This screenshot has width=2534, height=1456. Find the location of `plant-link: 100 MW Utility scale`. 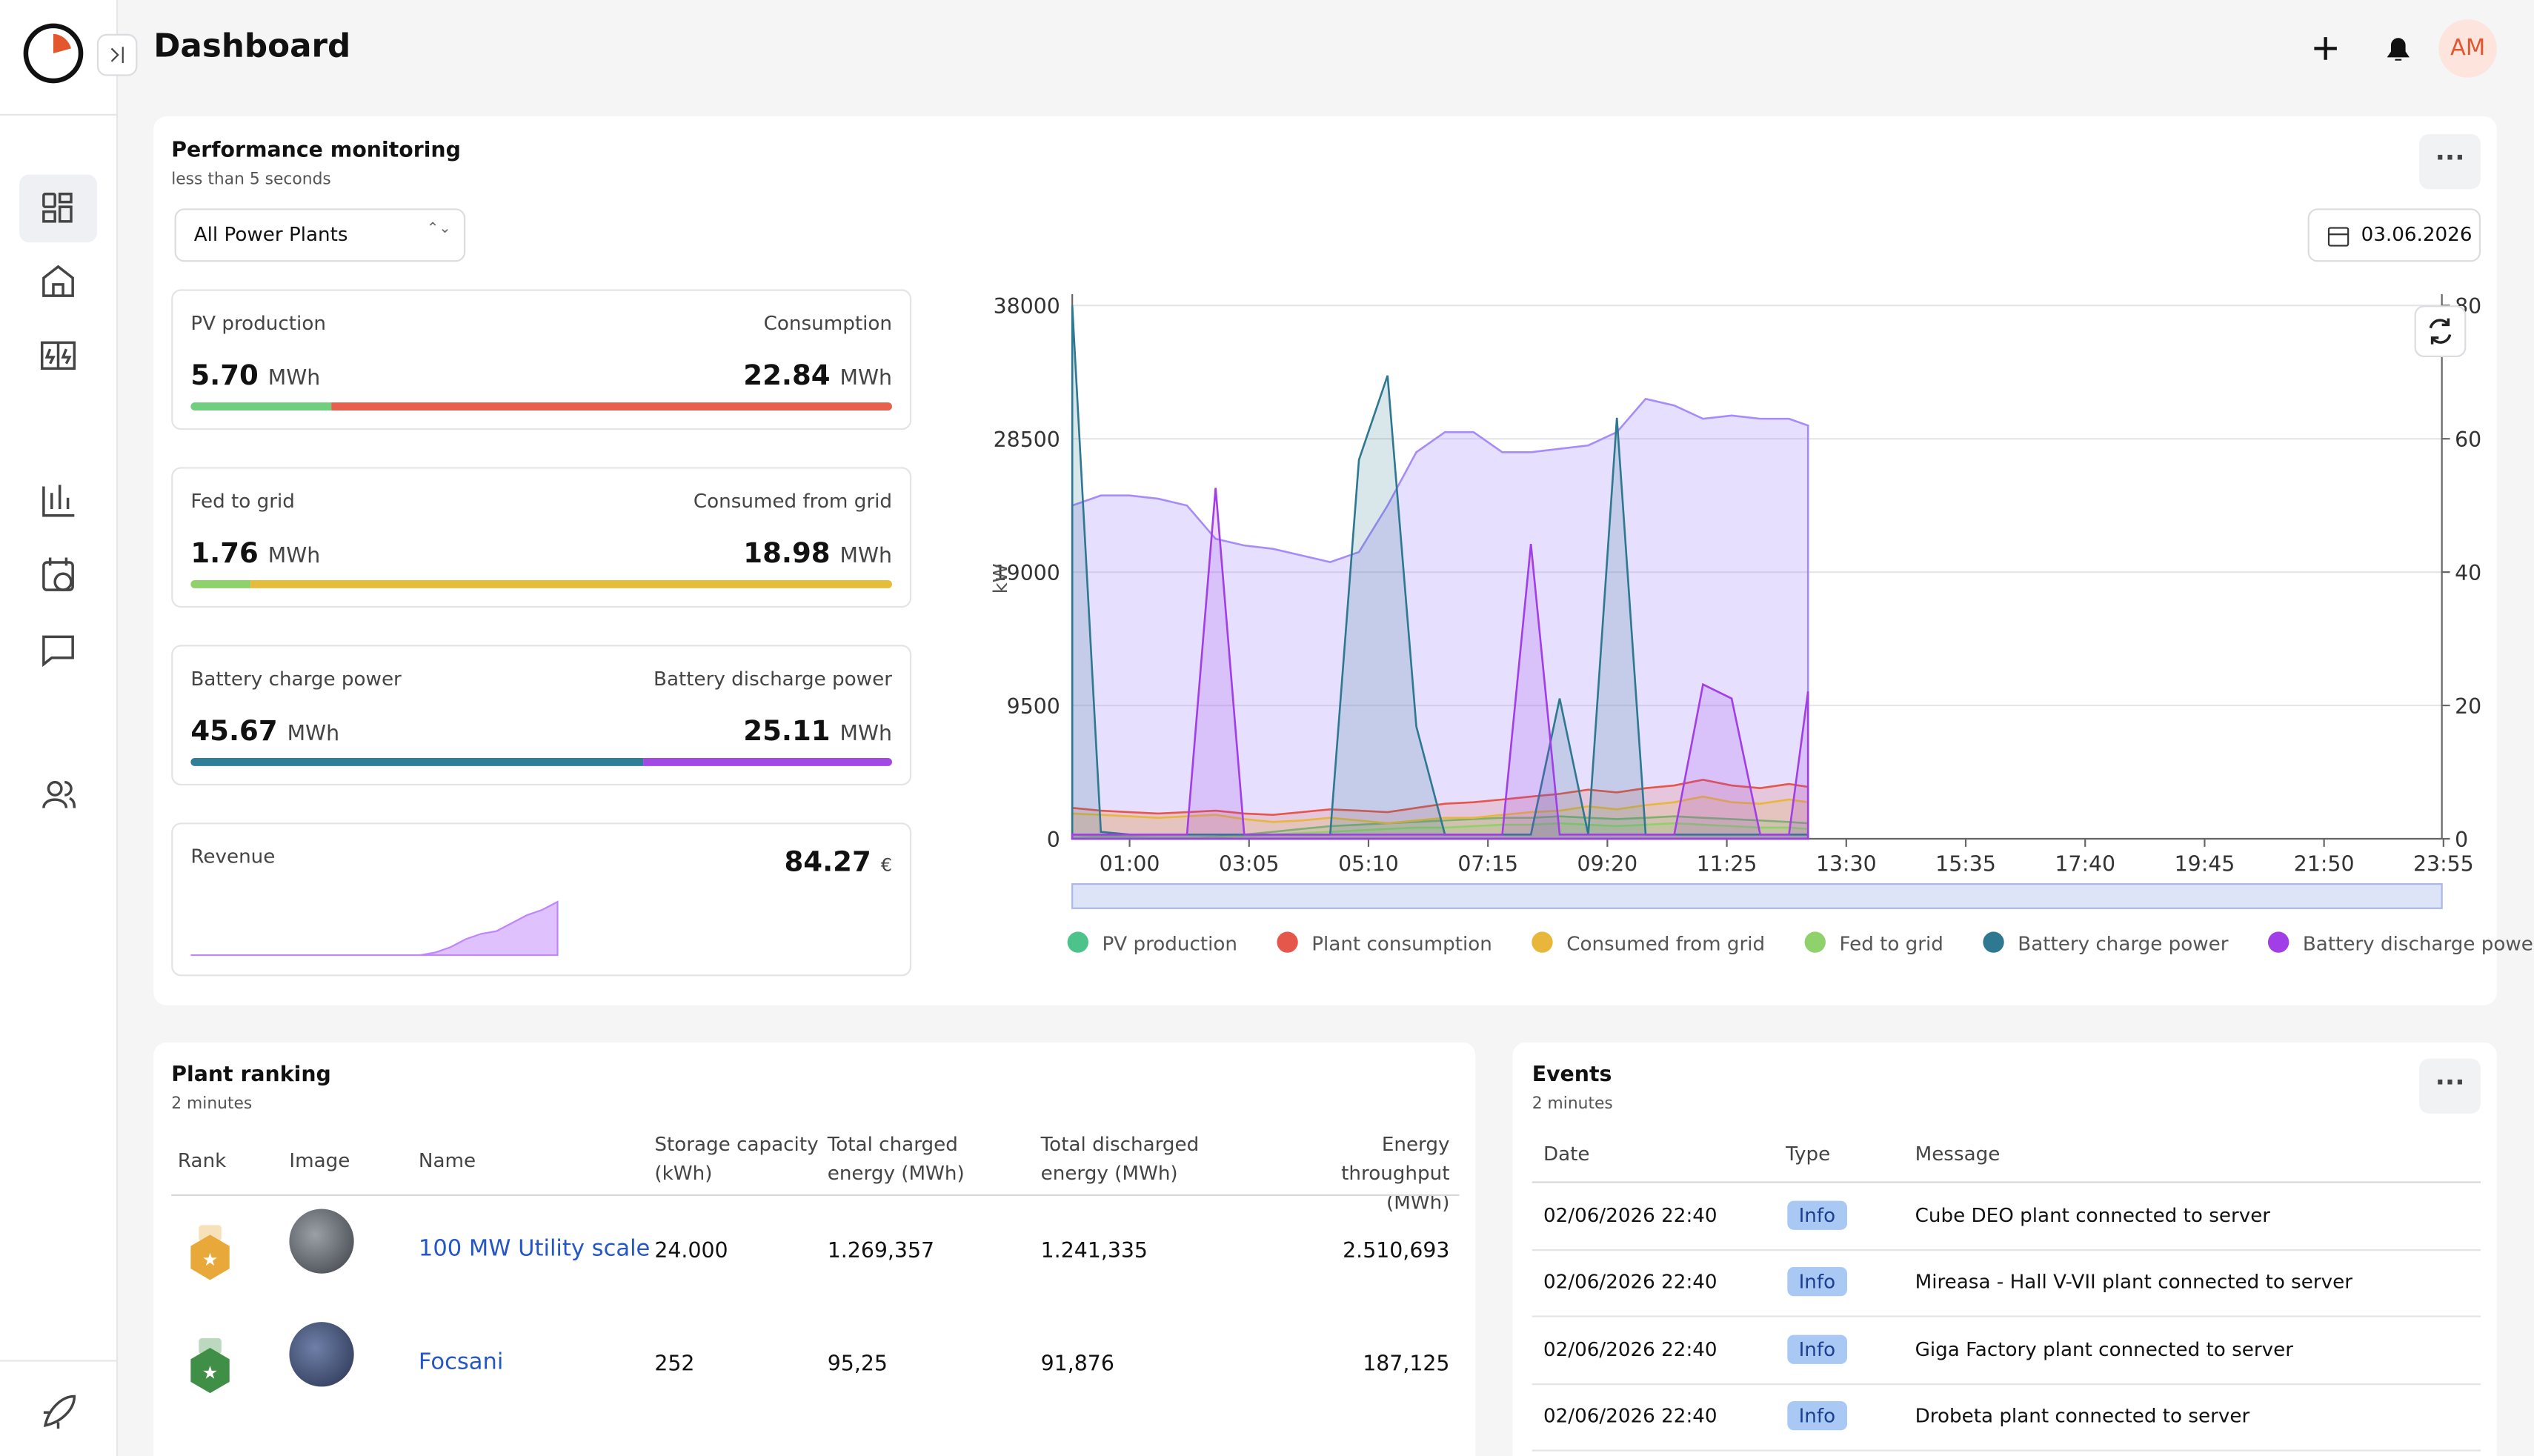

plant-link: 100 MW Utility scale is located at coordinates (534, 1249).